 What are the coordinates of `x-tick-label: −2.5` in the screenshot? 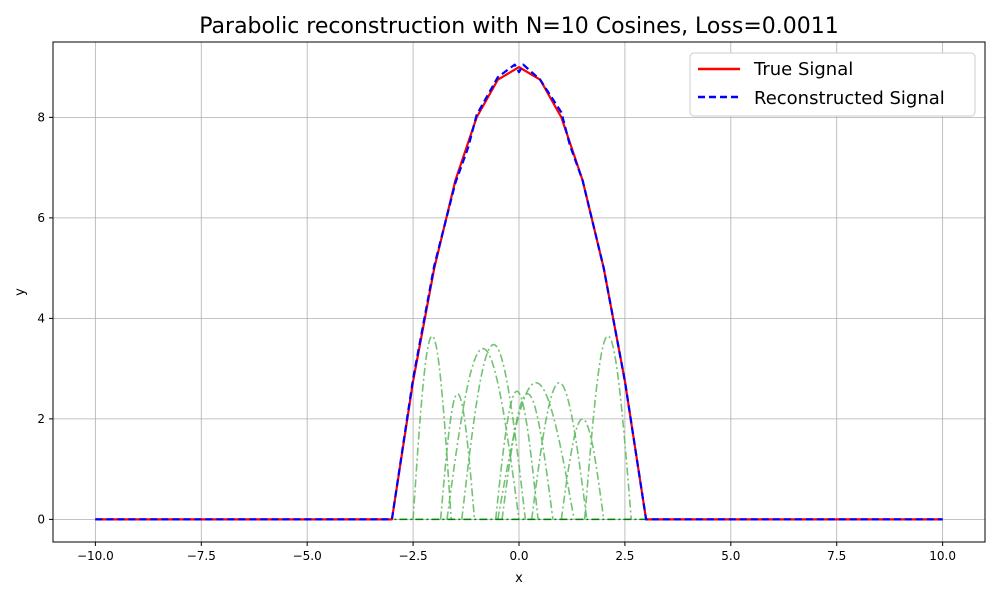 It's located at (413, 556).